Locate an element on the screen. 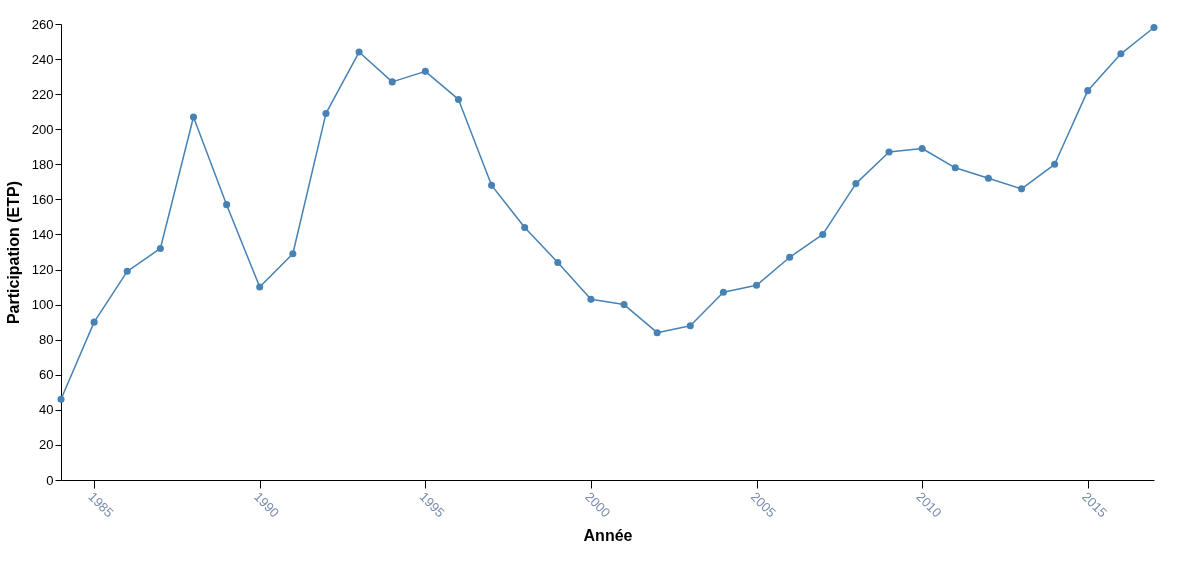 The image size is (1199, 568). y-tick-label: 260 is located at coordinates (42, 24).